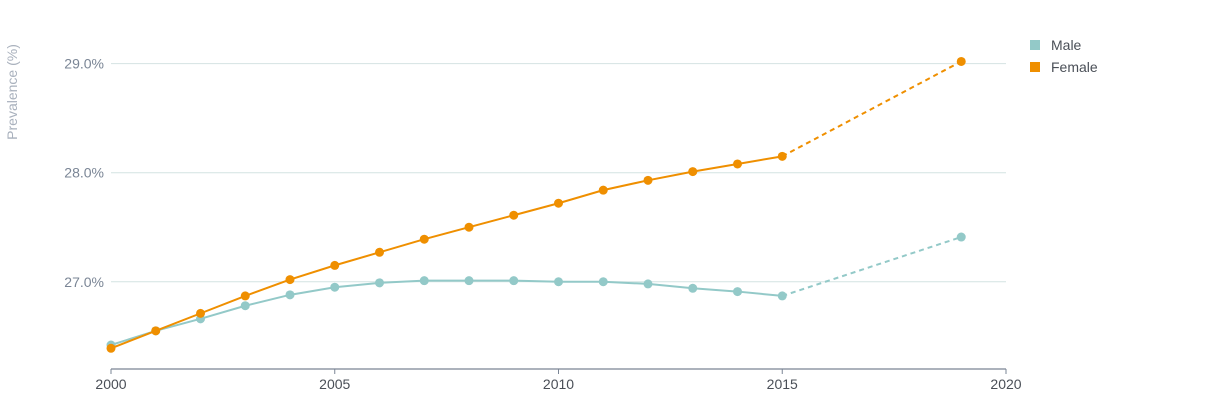 This screenshot has width=1230, height=403. I want to click on legend-label-male: Male, so click(1066, 45).